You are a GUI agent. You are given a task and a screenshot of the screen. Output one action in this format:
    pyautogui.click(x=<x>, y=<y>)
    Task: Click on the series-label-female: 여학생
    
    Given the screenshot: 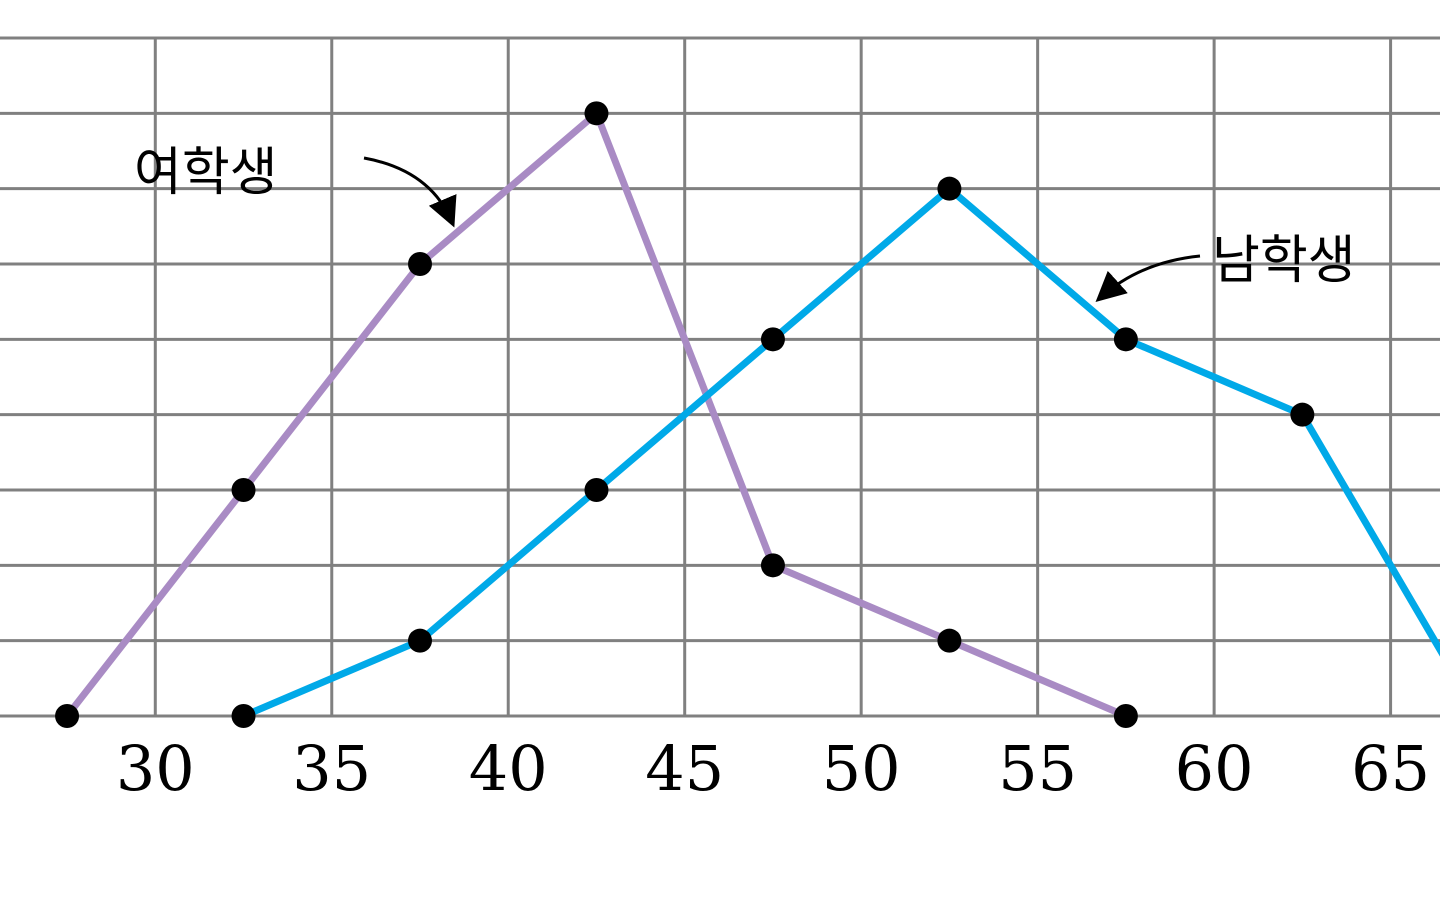 What is the action you would take?
    pyautogui.click(x=295, y=185)
    